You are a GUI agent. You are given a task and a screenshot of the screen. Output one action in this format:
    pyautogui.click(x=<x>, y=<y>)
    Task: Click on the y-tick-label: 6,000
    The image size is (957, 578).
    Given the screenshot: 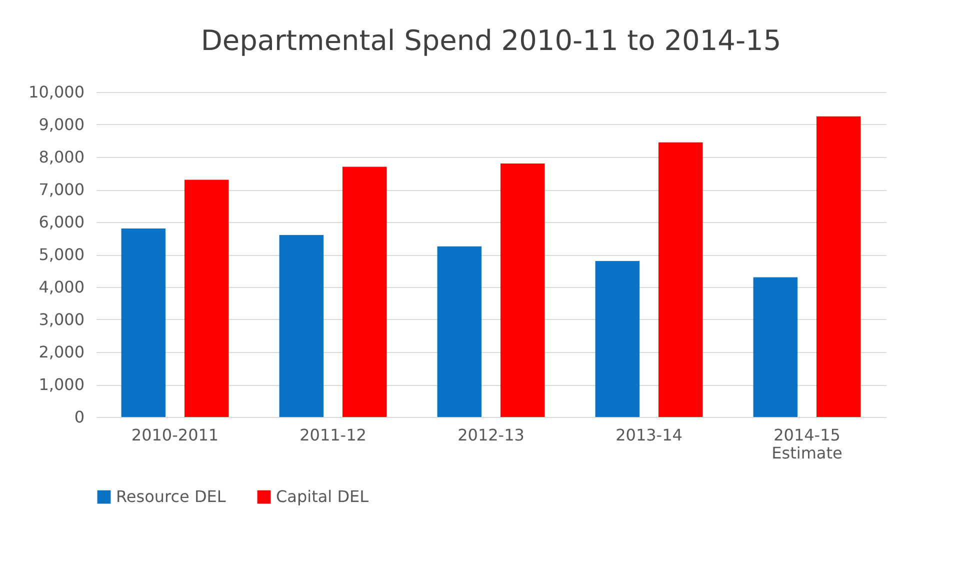 What is the action you would take?
    pyautogui.click(x=61, y=222)
    